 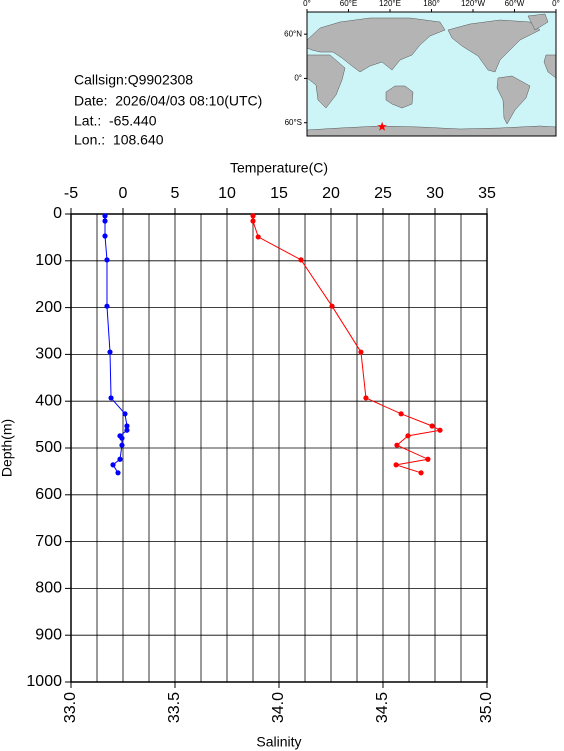 What do you see at coordinates (331, 193) in the screenshot?
I see `x-tick-label: 20` at bounding box center [331, 193].